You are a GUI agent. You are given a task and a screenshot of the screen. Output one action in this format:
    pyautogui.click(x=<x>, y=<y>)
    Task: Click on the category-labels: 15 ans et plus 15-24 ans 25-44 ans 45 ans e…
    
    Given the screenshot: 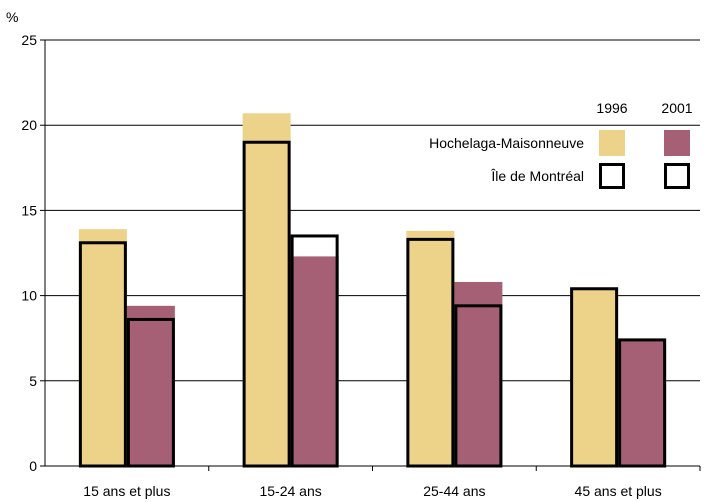 What is the action you would take?
    pyautogui.click(x=372, y=491)
    